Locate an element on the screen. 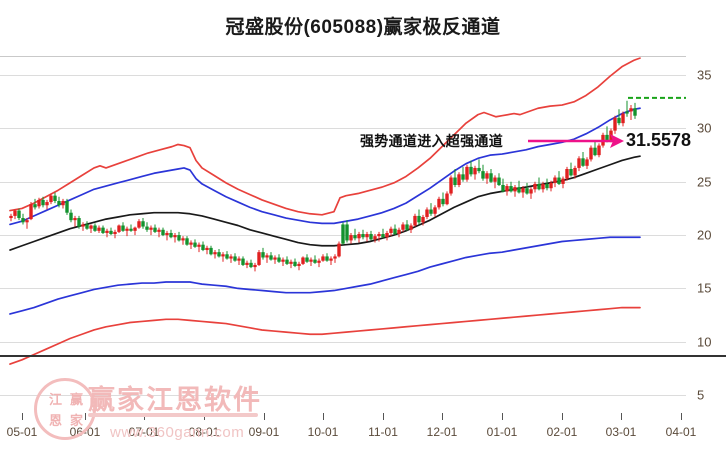 Image resolution: width=726 pixels, height=450 pixels. x-axis-tick-label: 11-01 is located at coordinates (383, 432).